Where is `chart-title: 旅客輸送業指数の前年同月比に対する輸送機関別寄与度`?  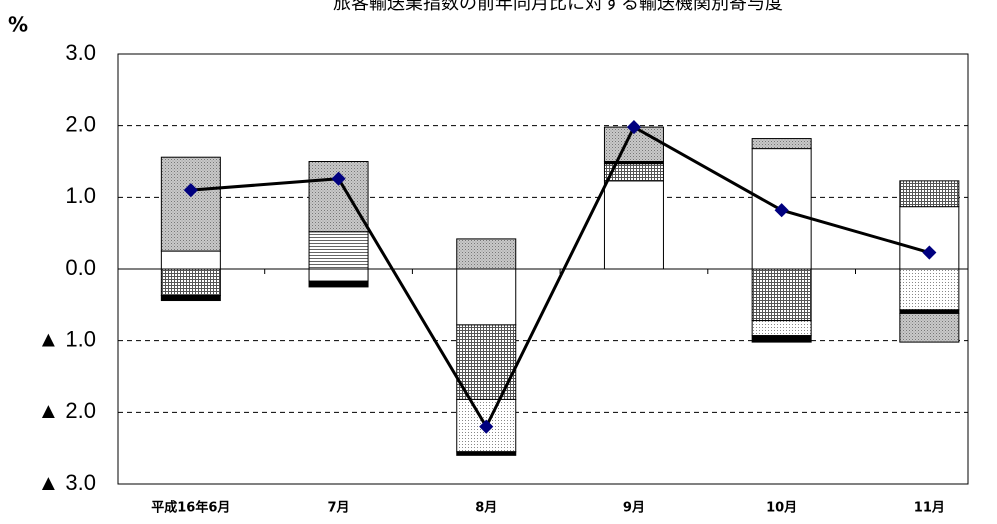
chart-title: 旅客輸送業指数の前年同月比に対する輸送機関別寄与度 is located at coordinates (558, 7).